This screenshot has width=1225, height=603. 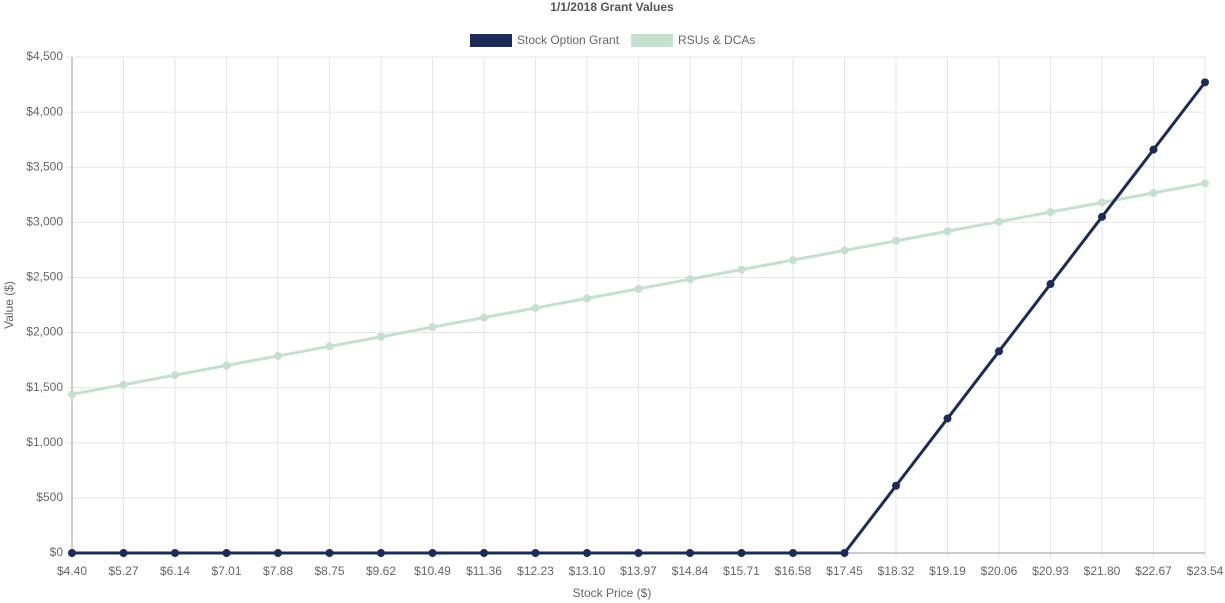 I want to click on x-tick-label: $22.67, so click(x=1153, y=571).